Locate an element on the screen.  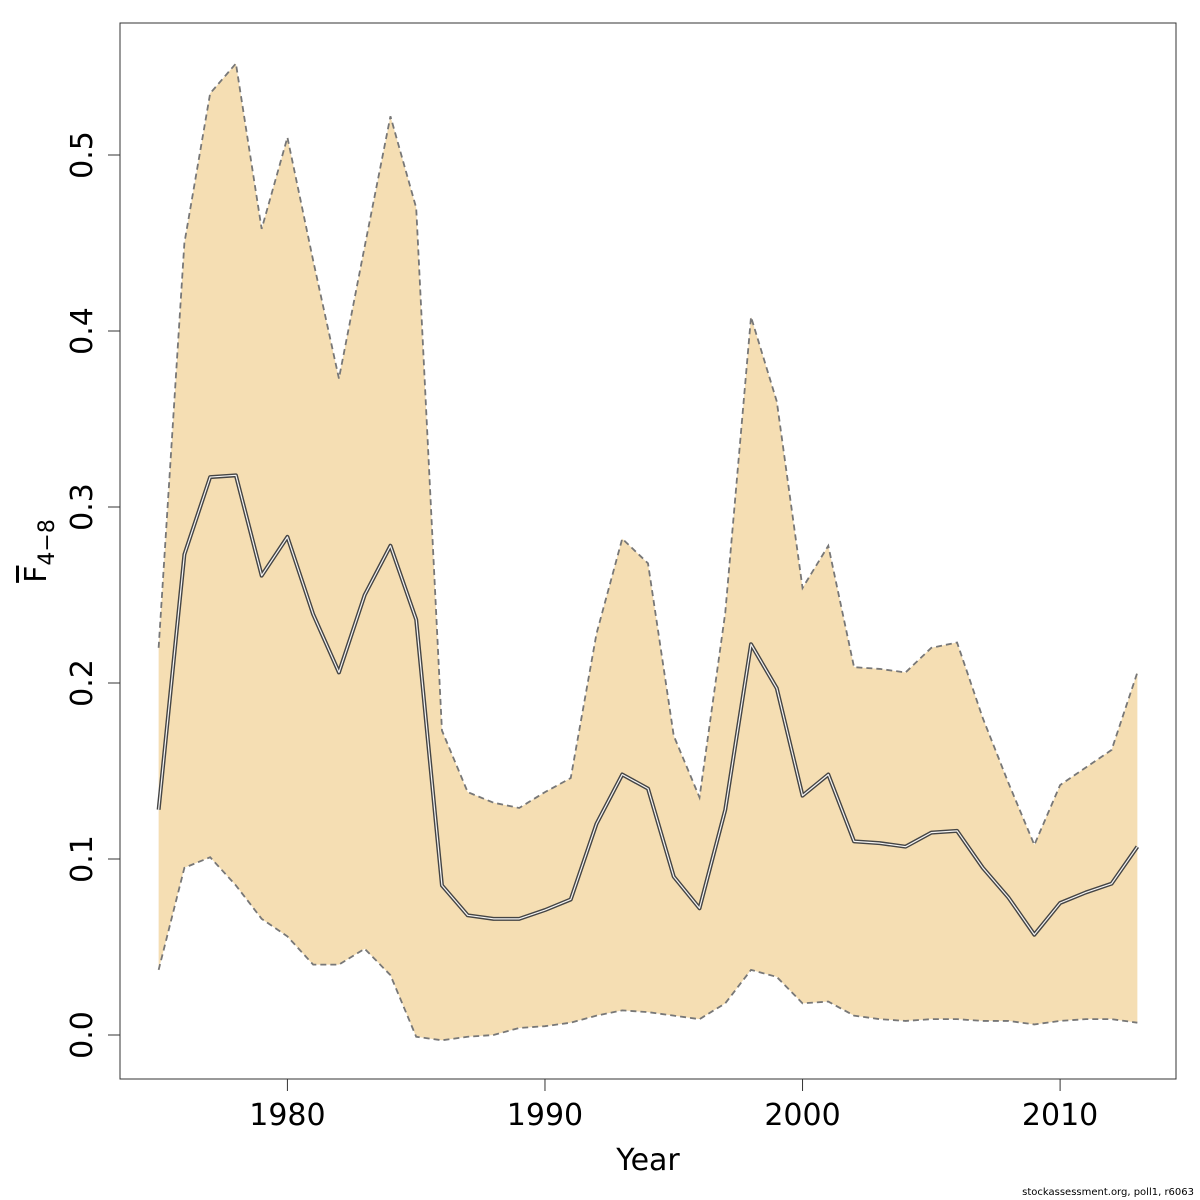
svg-text: F4−8 is located at coordinates (39, 551).